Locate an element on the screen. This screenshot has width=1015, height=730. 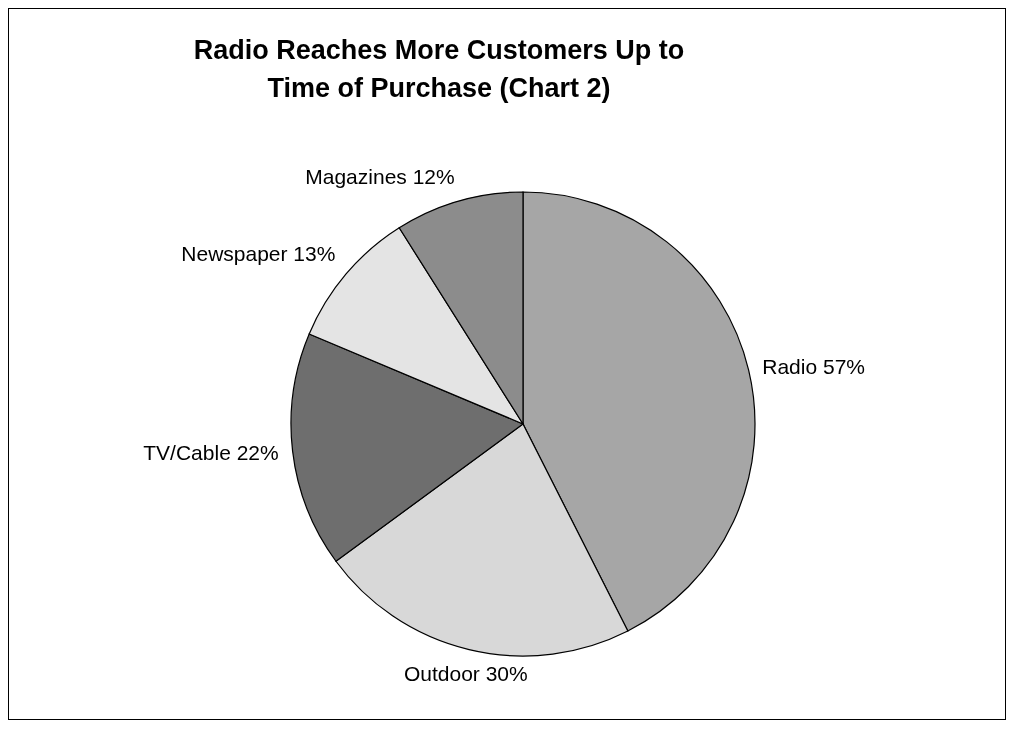
slice-label: TV/Cable 22% is located at coordinates (211, 452).